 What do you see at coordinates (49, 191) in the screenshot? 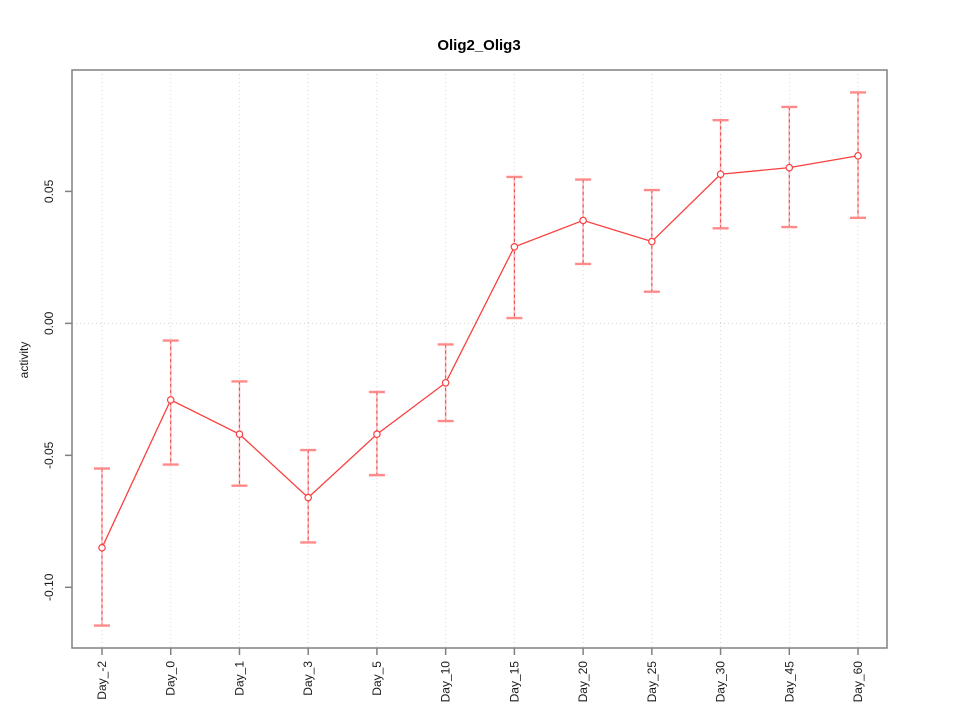
I see `y-tick-label: 0.05` at bounding box center [49, 191].